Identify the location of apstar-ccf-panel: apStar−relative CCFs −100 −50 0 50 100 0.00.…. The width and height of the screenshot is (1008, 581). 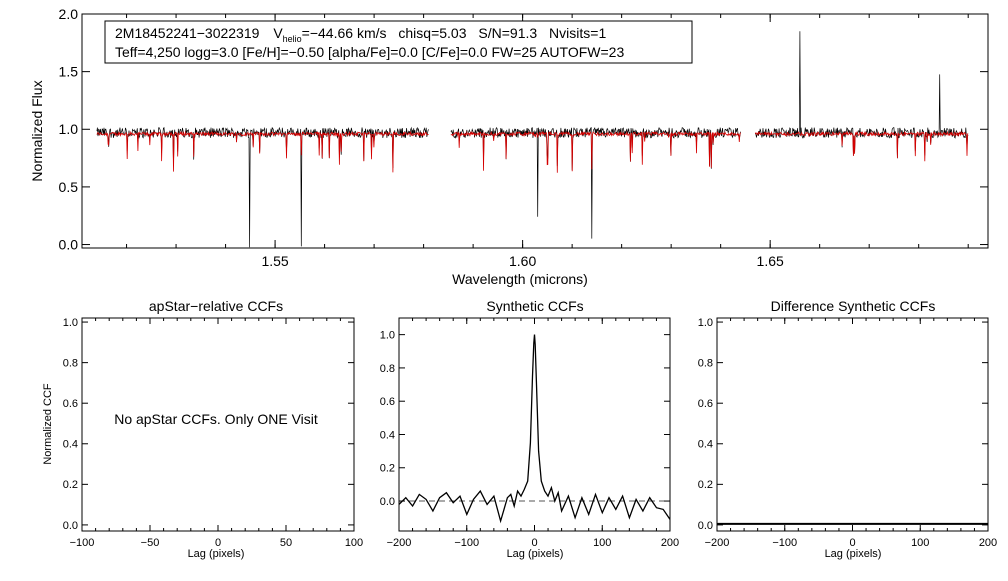
(202, 429).